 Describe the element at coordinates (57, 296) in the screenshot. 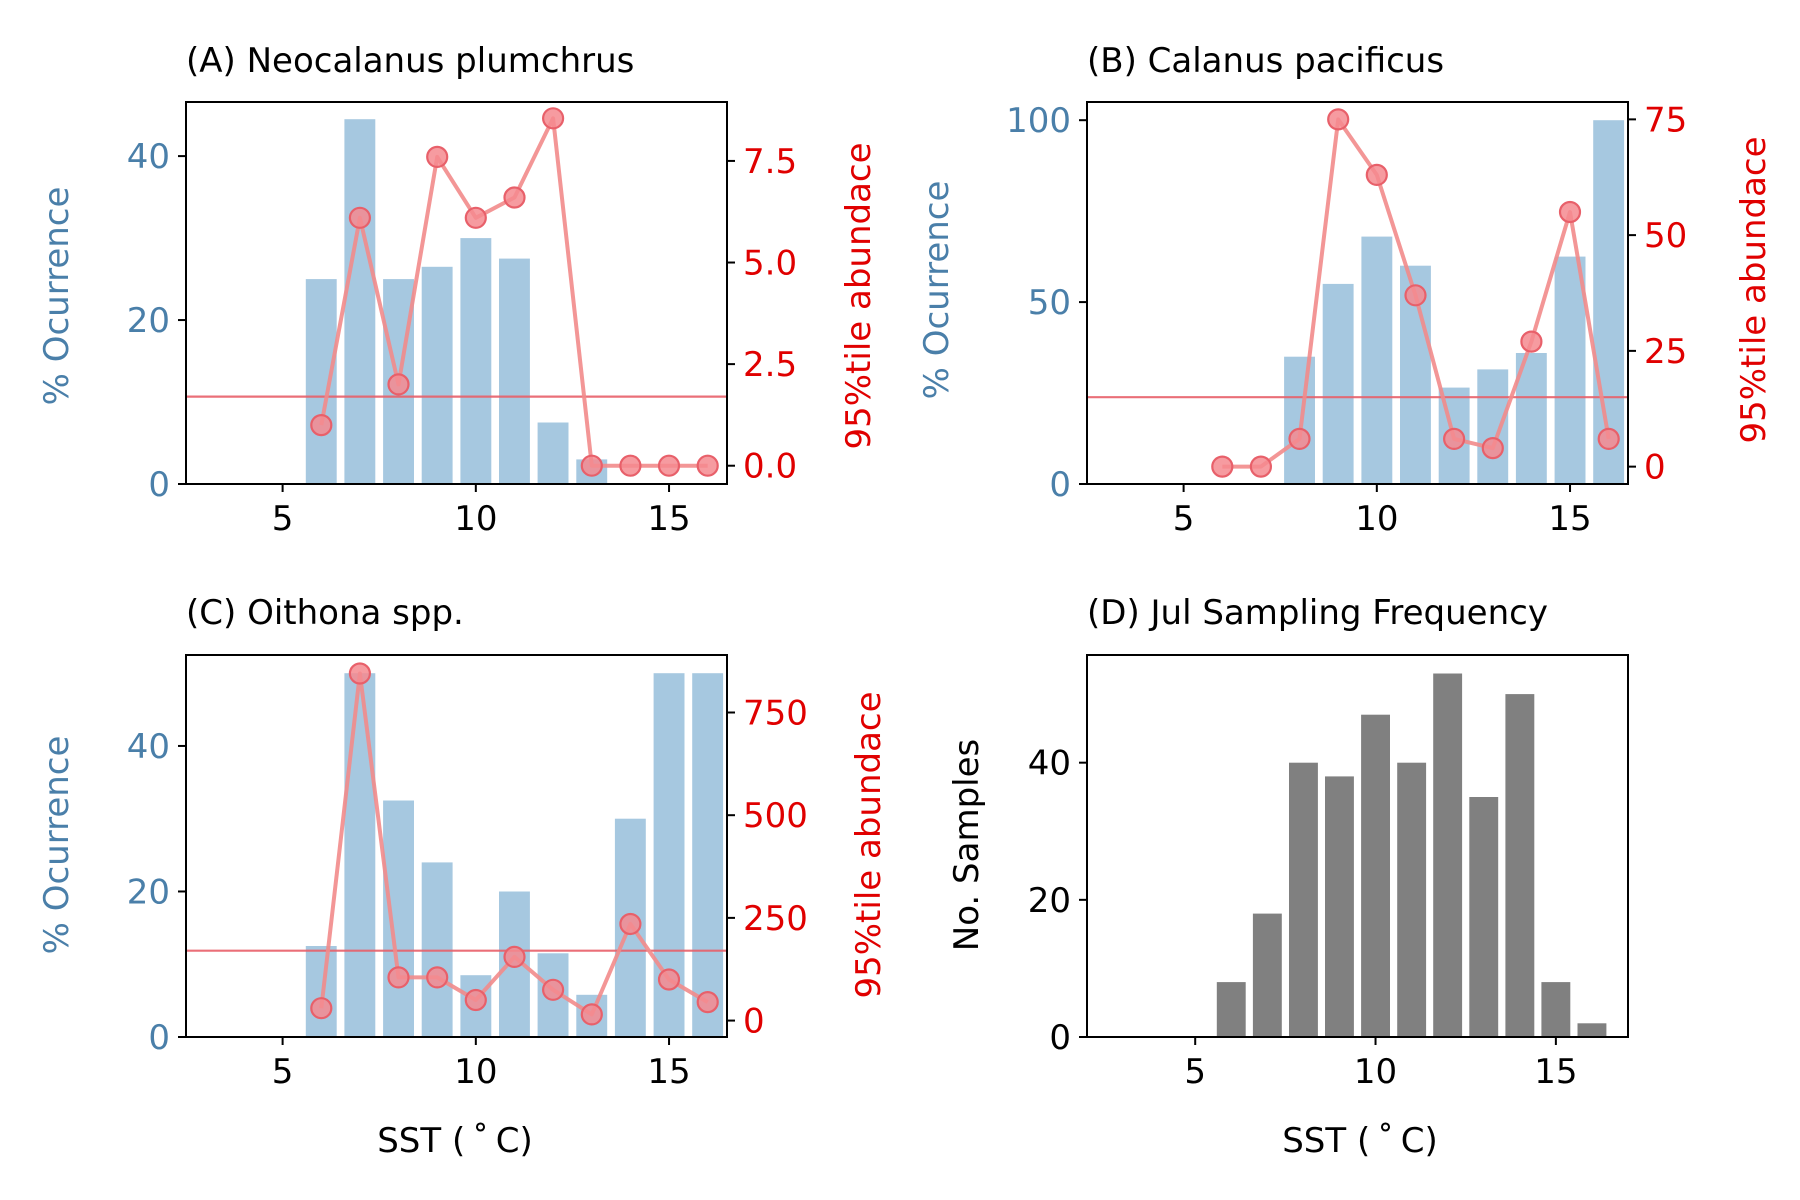

I see `panel-a-left-ylabel: % Ocurrence` at that location.